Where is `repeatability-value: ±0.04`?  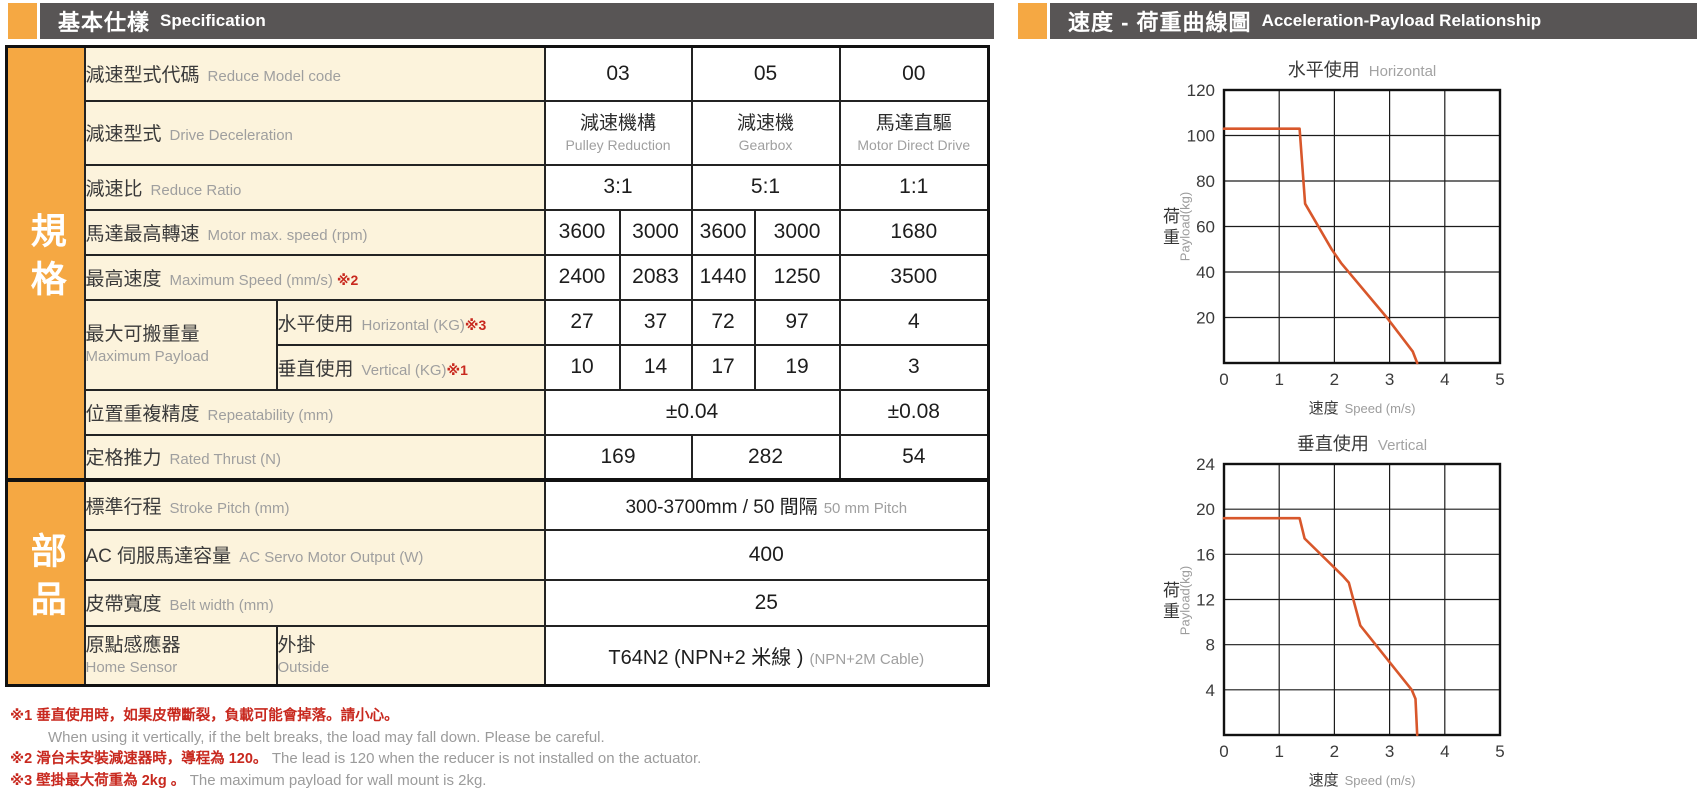 repeatability-value: ±0.04 is located at coordinates (692, 412).